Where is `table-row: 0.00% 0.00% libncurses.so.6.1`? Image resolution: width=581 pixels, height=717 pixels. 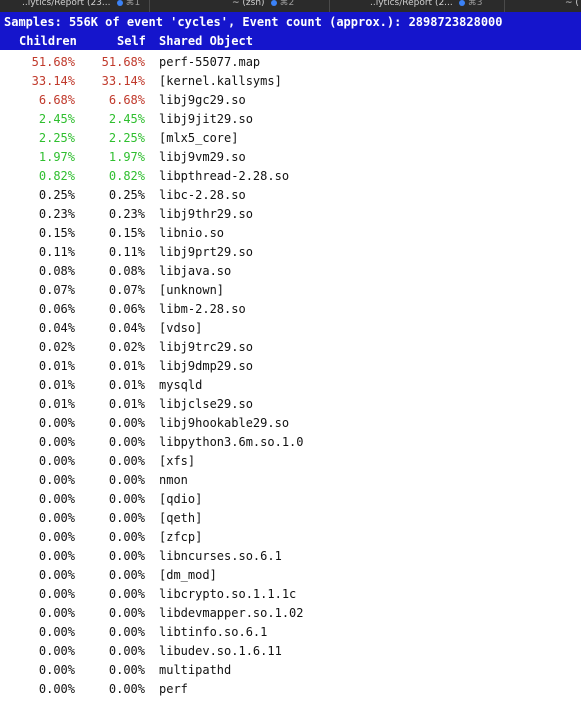 table-row: 0.00% 0.00% libncurses.so.6.1 is located at coordinates (290, 556).